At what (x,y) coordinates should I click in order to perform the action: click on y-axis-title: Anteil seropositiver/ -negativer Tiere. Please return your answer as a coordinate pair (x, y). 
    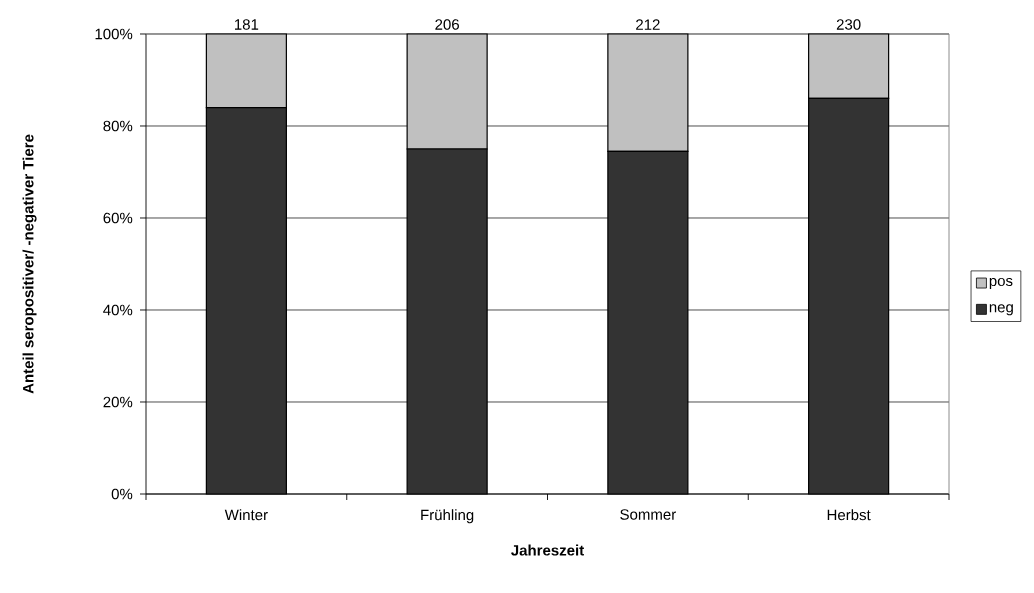
    Looking at the image, I should click on (29, 264).